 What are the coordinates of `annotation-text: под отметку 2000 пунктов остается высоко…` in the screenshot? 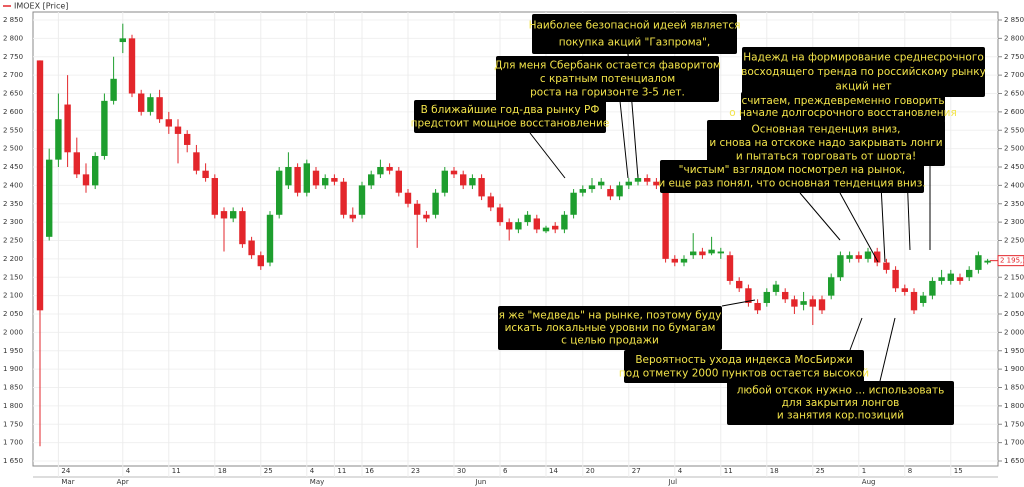 It's located at (744, 373).